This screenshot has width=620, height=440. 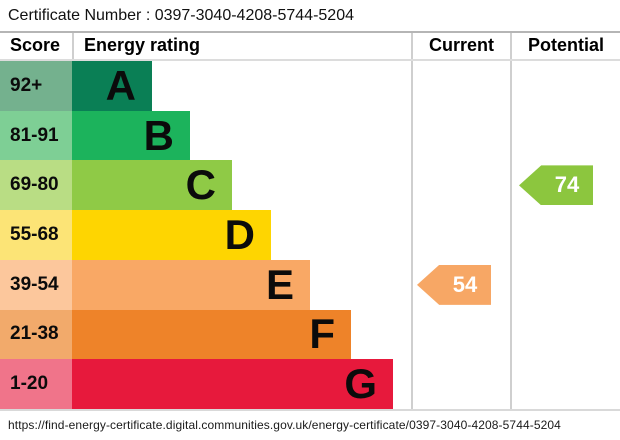 I want to click on score-range-label: 69-80, so click(x=36, y=185).